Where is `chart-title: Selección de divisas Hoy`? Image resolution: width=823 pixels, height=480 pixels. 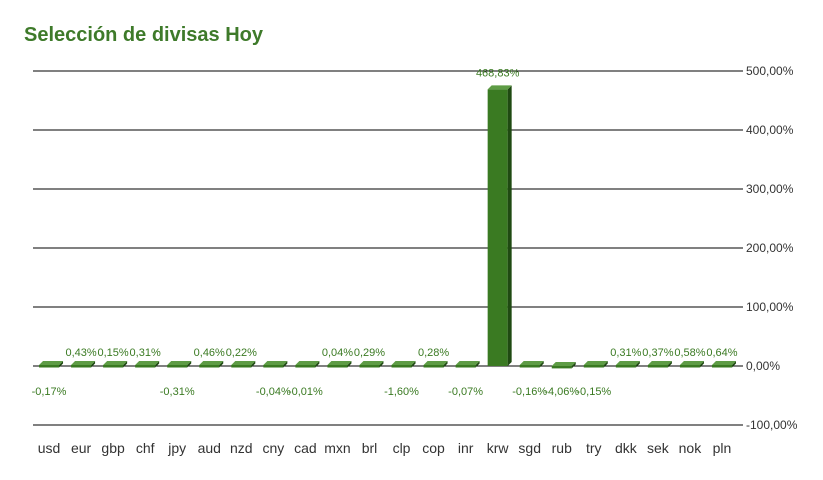
chart-title: Selección de divisas Hoy is located at coordinates (143, 35).